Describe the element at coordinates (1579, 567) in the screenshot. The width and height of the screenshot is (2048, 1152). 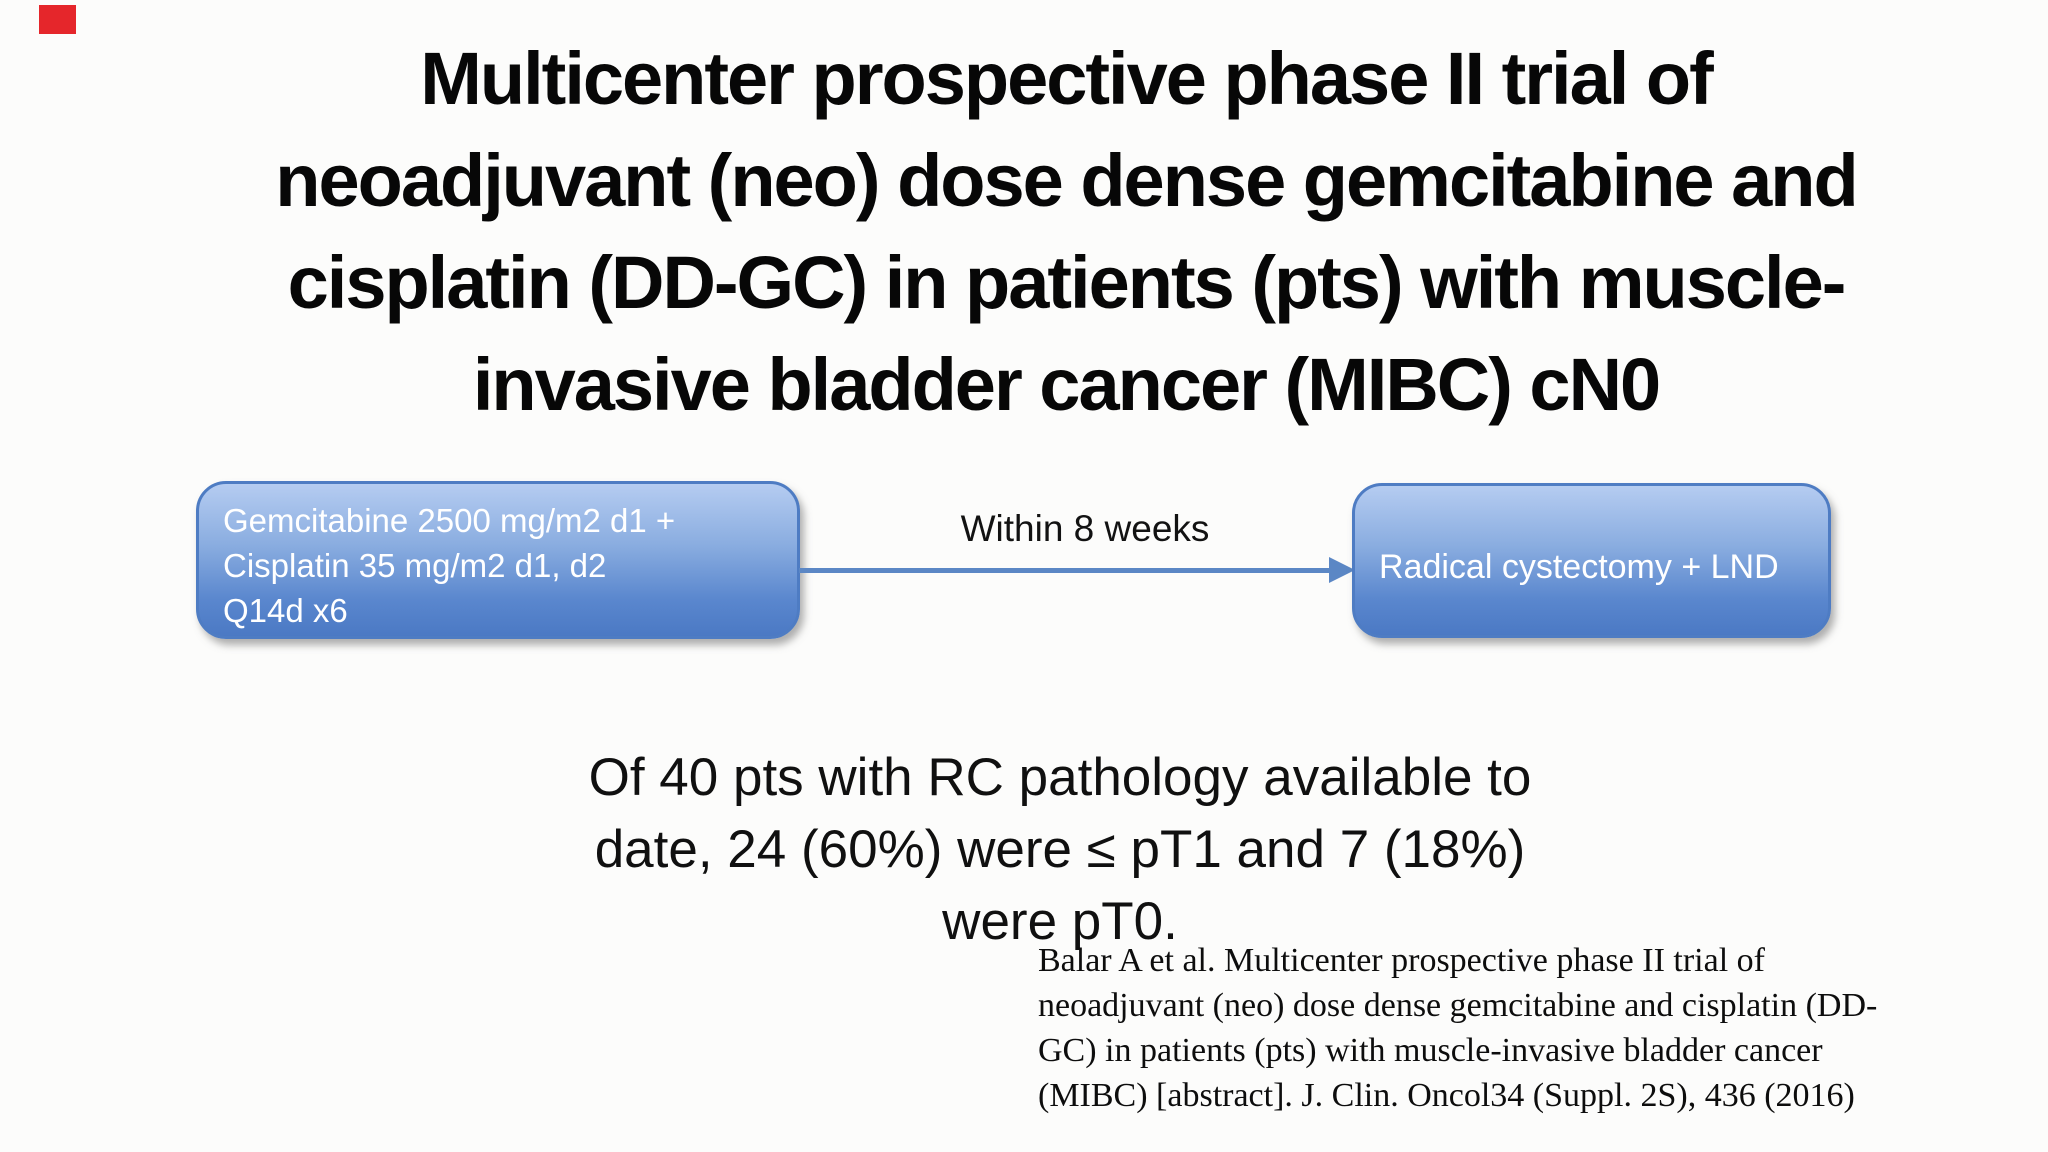
I see `surgery-label: Radical cystectomy + LND` at that location.